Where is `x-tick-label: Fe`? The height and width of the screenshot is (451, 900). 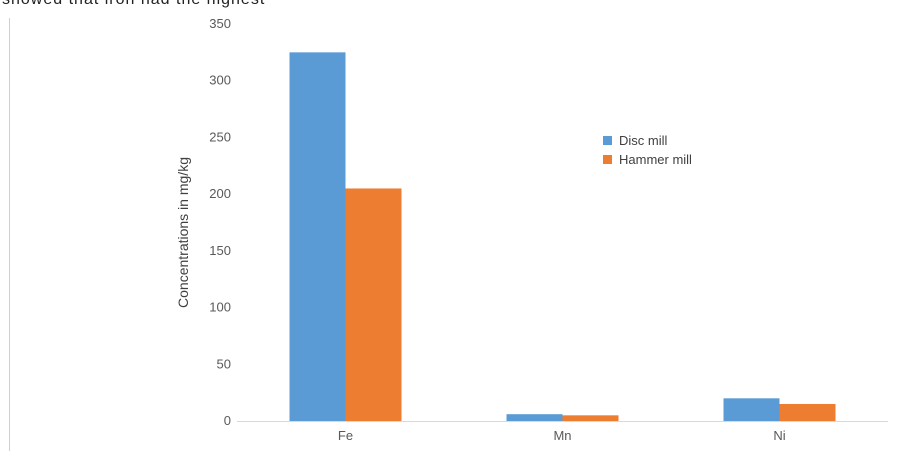 x-tick-label: Fe is located at coordinates (345, 435).